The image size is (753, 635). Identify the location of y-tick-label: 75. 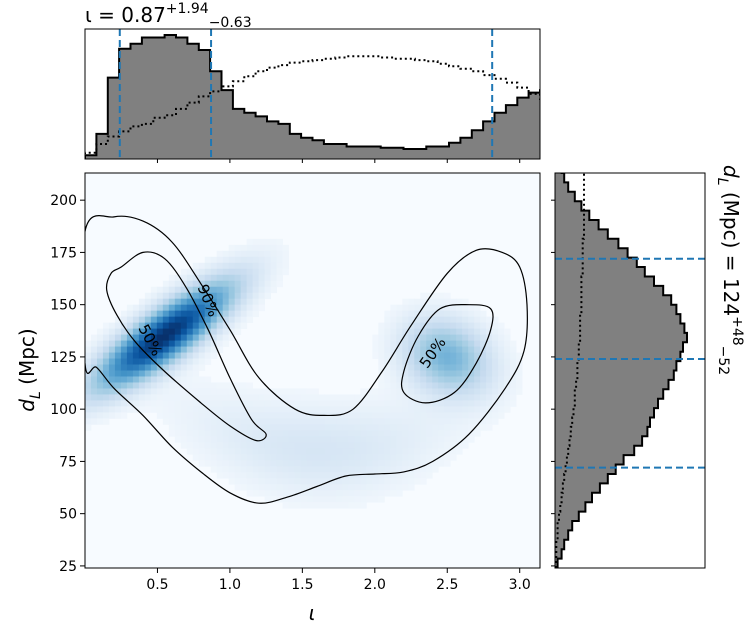
(68, 462).